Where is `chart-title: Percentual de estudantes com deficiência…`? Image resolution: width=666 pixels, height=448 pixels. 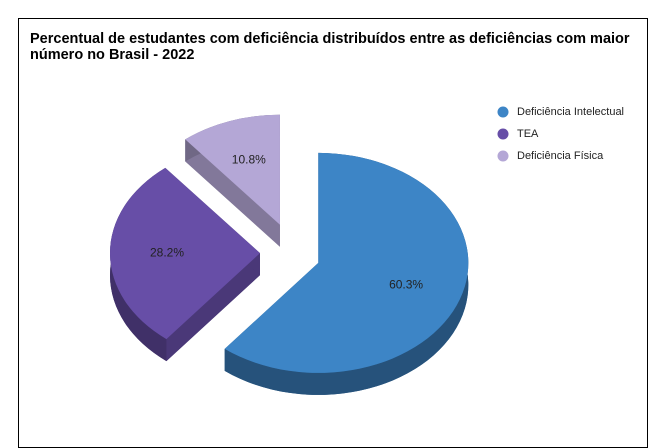 chart-title: Percentual de estudantes com deficiência… is located at coordinates (330, 47).